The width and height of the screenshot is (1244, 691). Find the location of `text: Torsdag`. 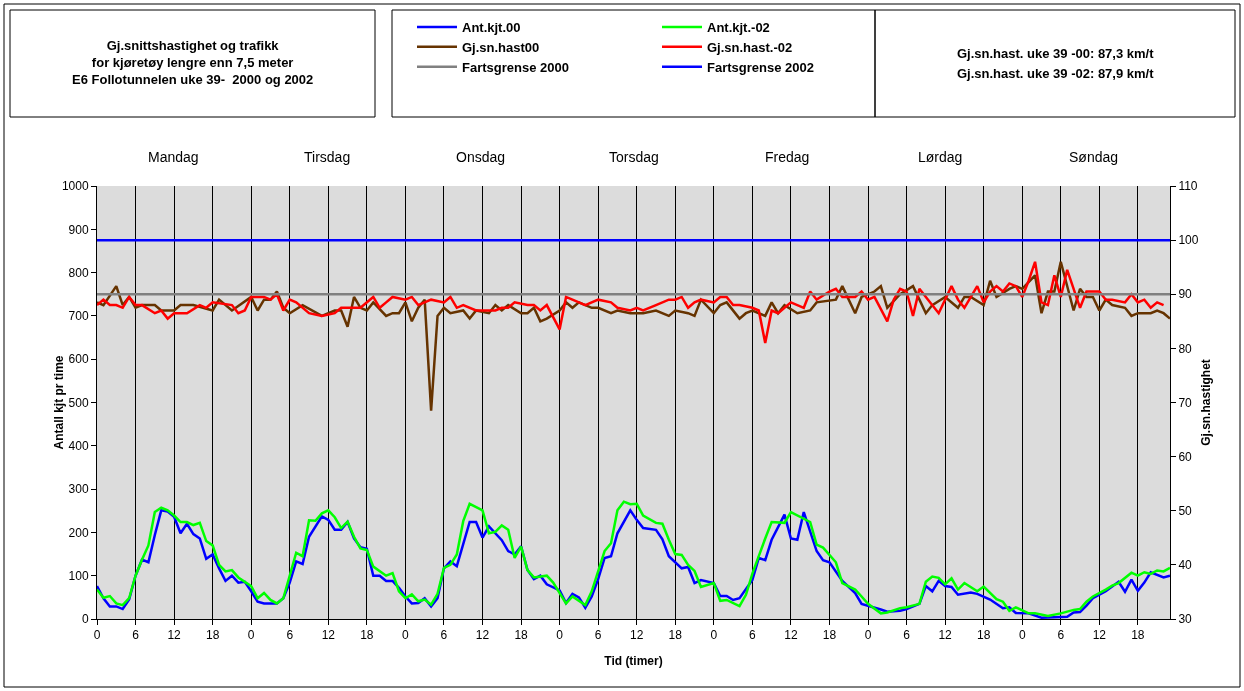

text: Torsdag is located at coordinates (634, 157).